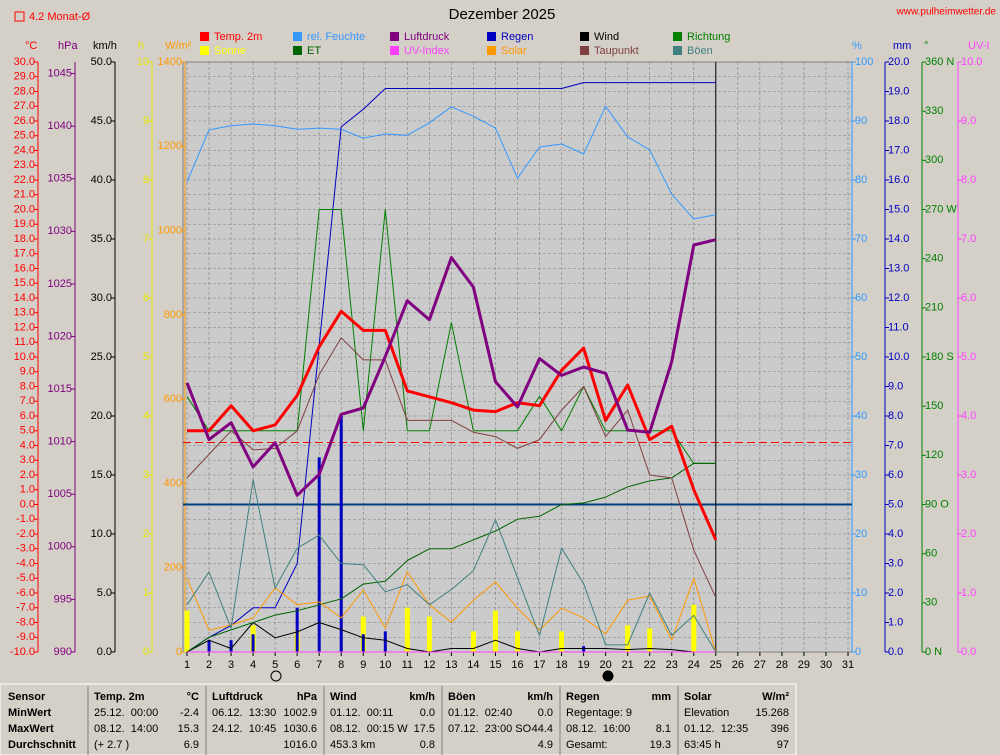  Describe the element at coordinates (898, 150) in the screenshot. I see `y-tick-label: 17.0` at that location.